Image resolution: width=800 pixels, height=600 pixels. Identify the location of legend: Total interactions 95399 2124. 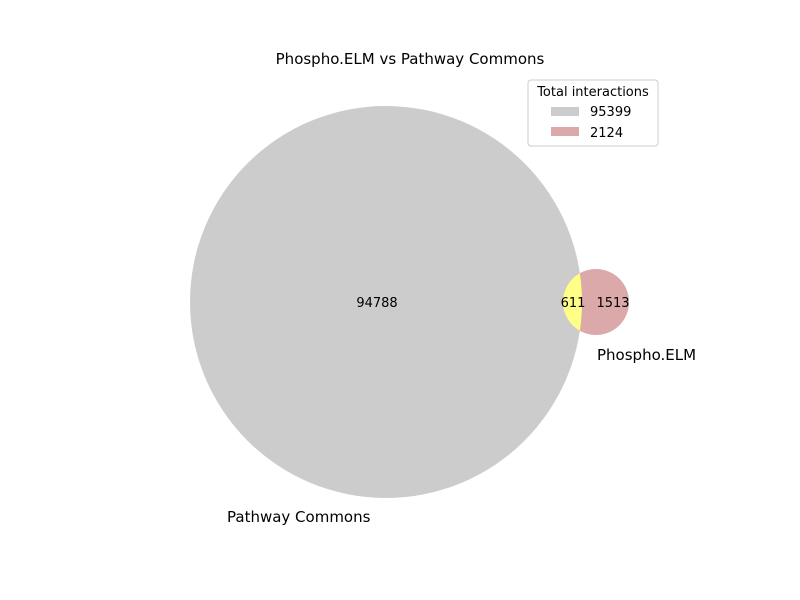
(593, 113).